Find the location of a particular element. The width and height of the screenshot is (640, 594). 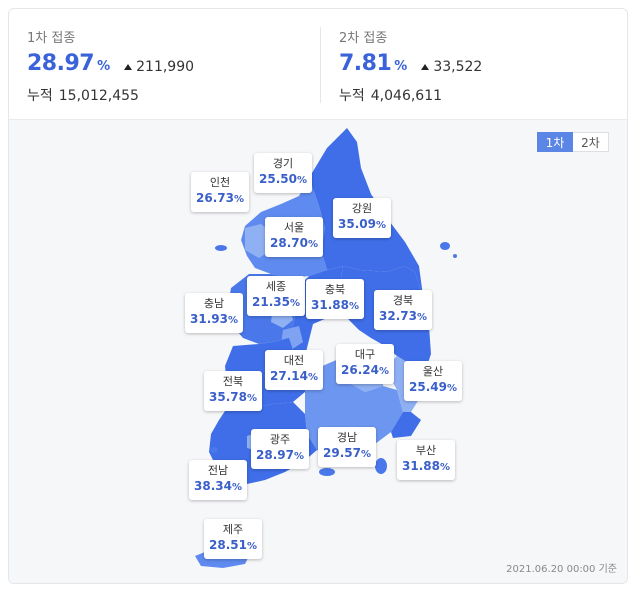

label-seoul: 서울 28.70% is located at coordinates (294, 237).